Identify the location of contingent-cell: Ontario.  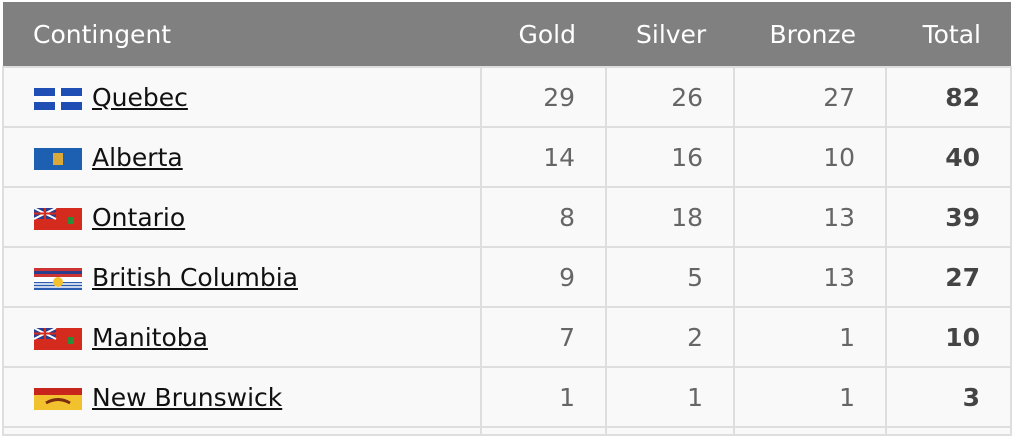
(242, 217).